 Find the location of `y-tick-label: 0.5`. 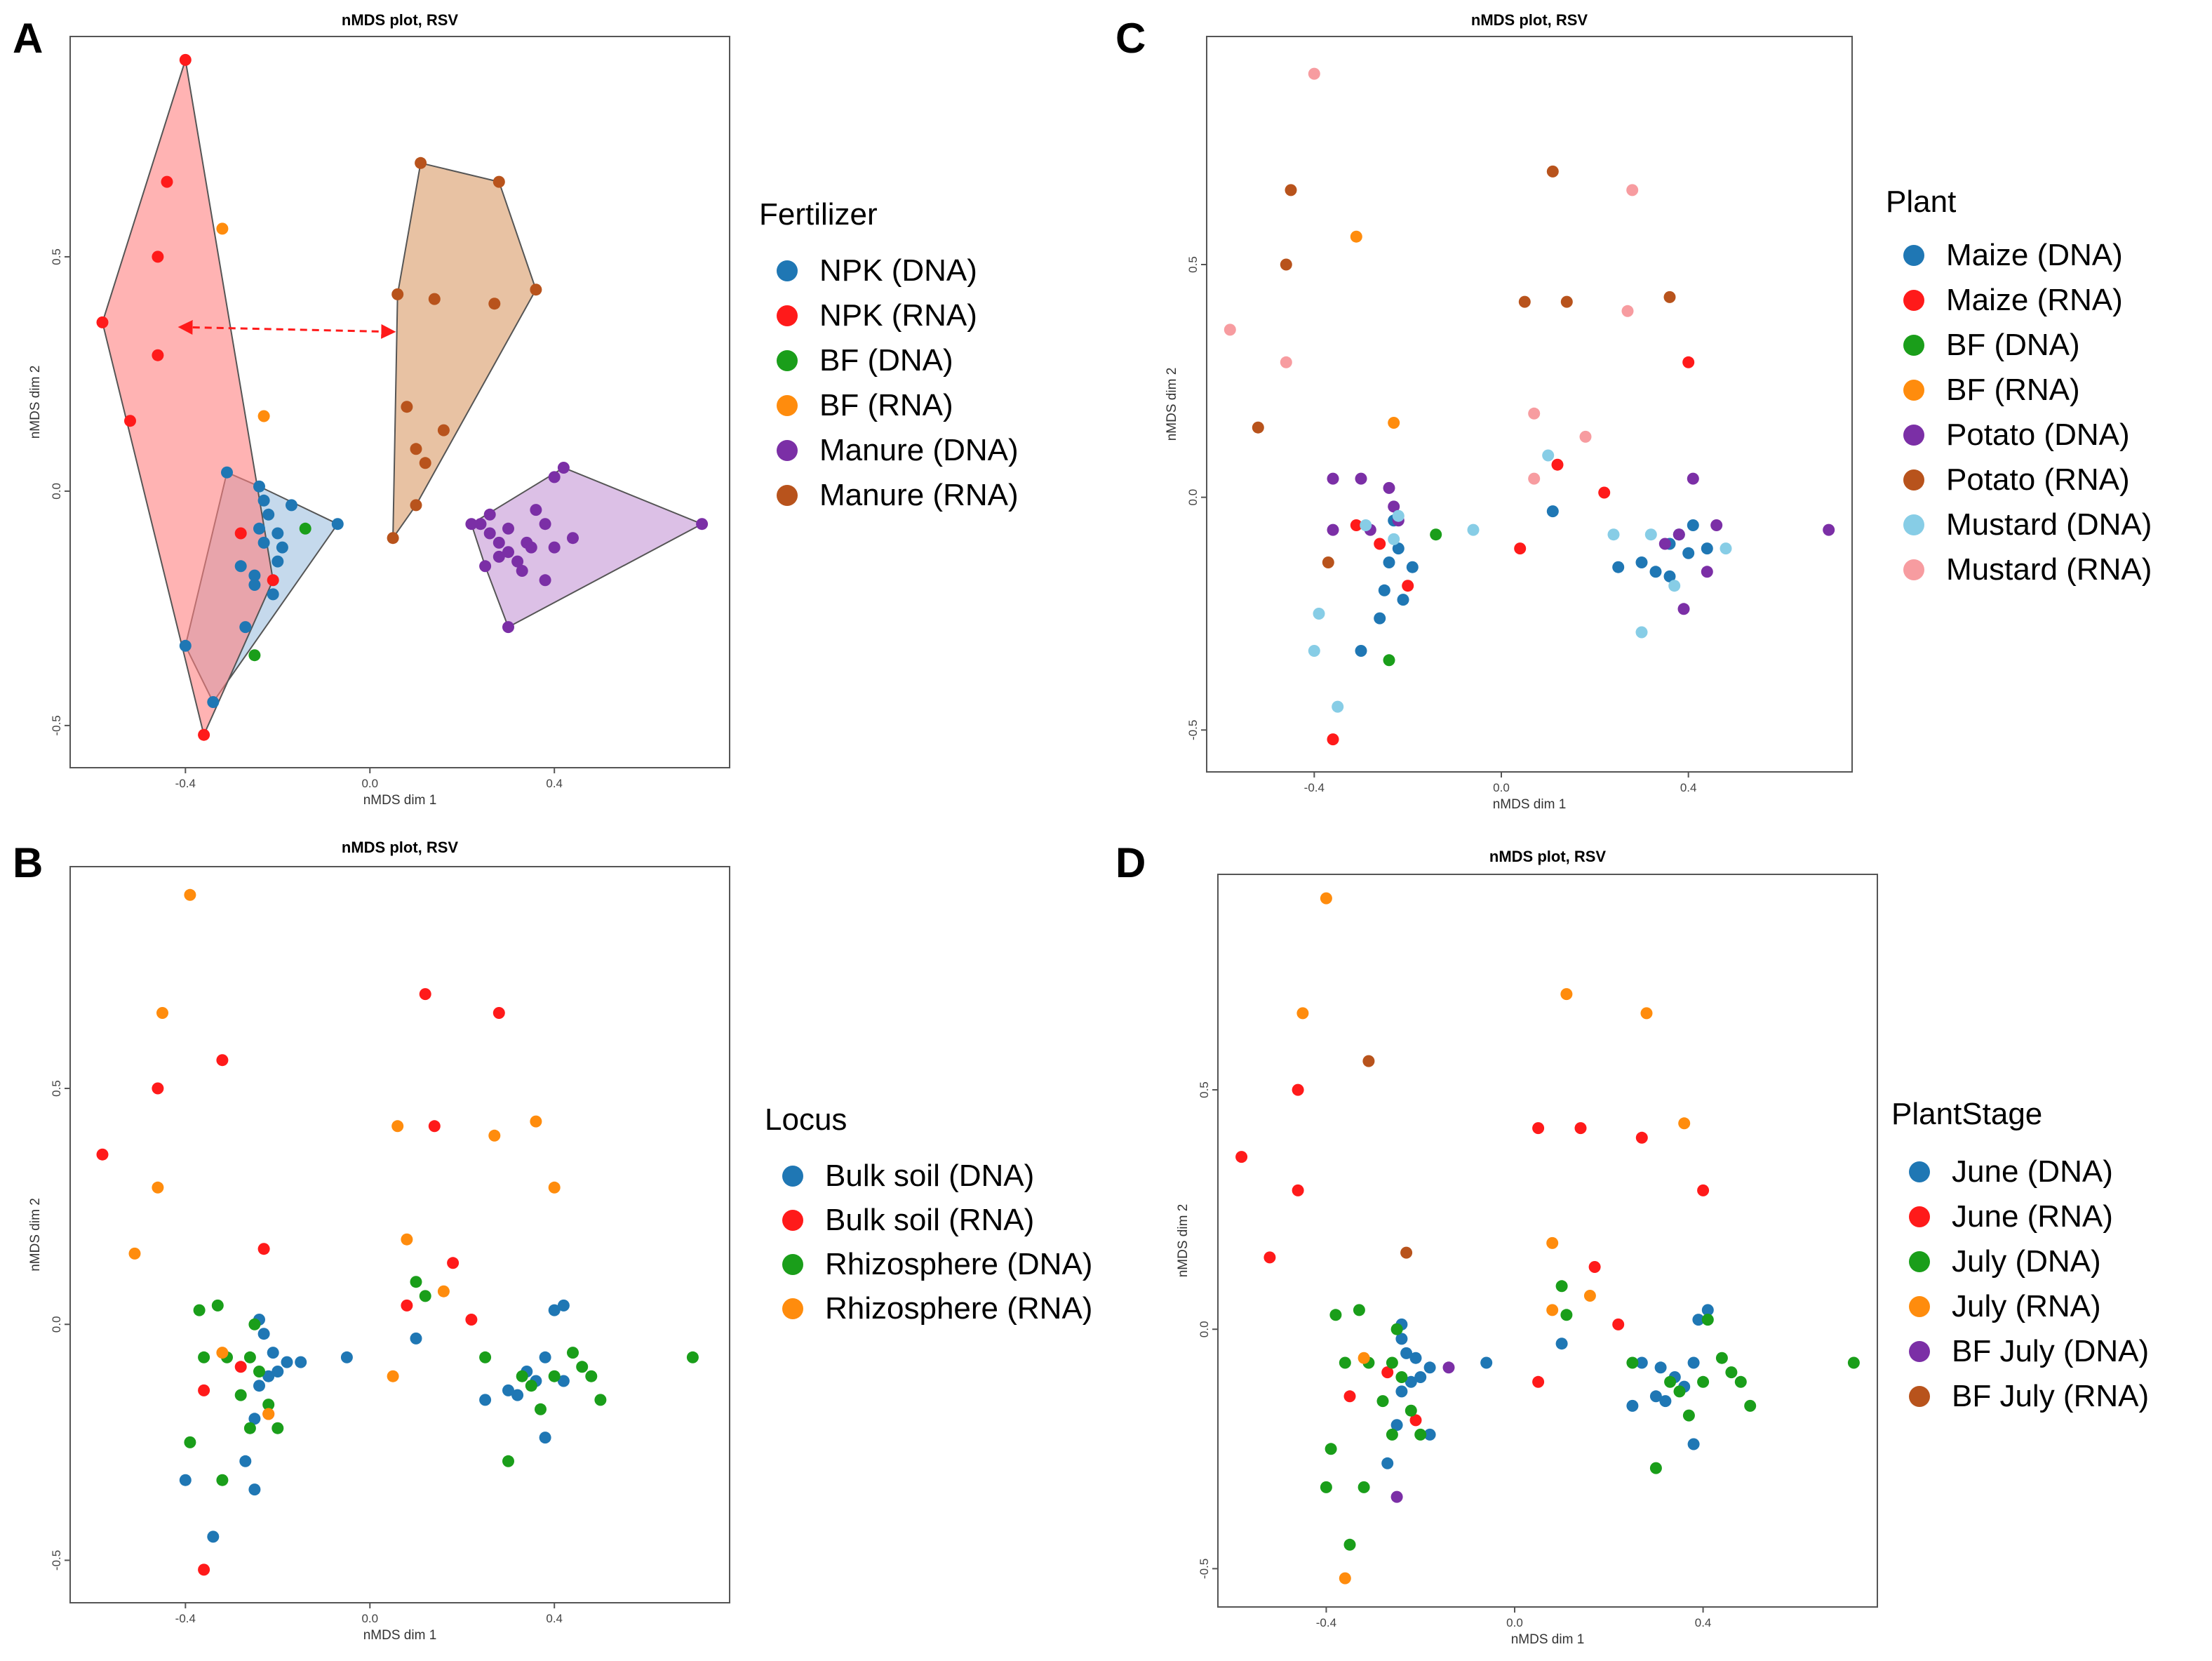

y-tick-label: 0.5 is located at coordinates (1193, 265).